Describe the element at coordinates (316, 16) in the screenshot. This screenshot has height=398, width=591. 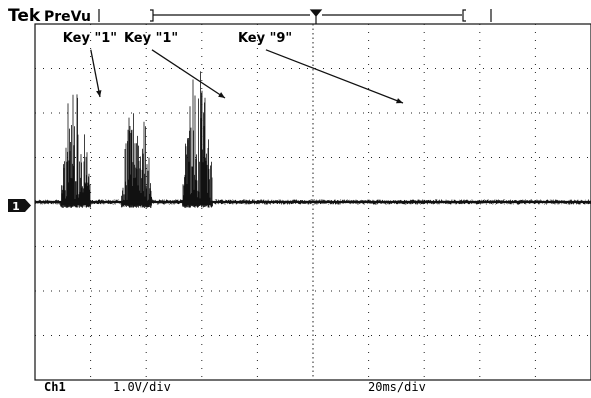
I see `trigger-position-marker` at that location.